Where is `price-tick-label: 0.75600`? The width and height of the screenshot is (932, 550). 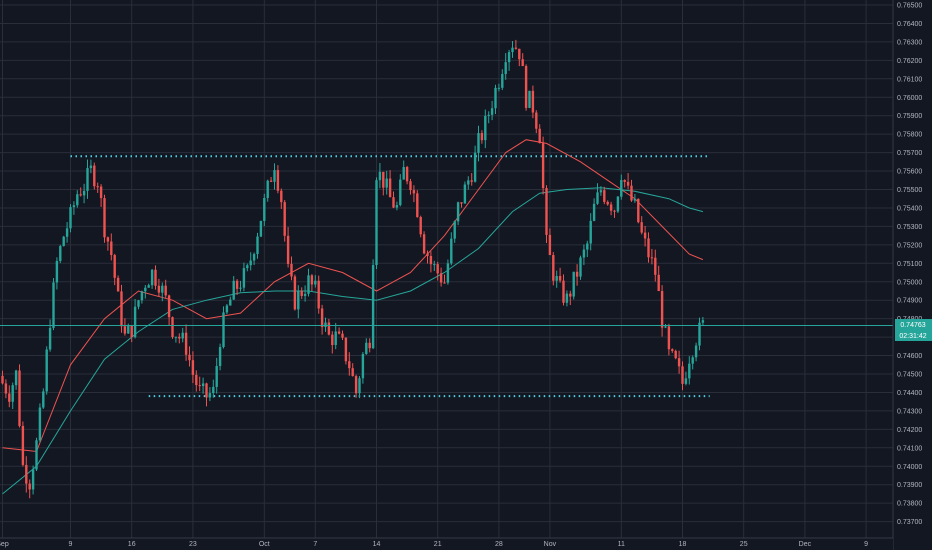 price-tick-label: 0.75600 is located at coordinates (909, 172).